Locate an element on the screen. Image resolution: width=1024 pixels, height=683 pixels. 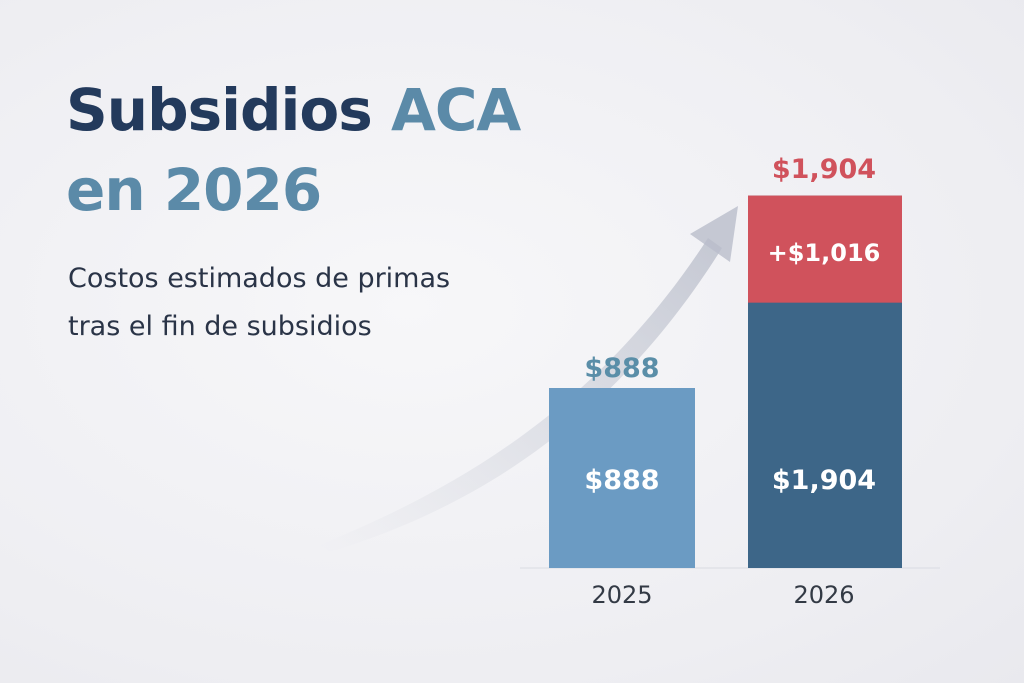
arrow-head is located at coordinates (714, 234).